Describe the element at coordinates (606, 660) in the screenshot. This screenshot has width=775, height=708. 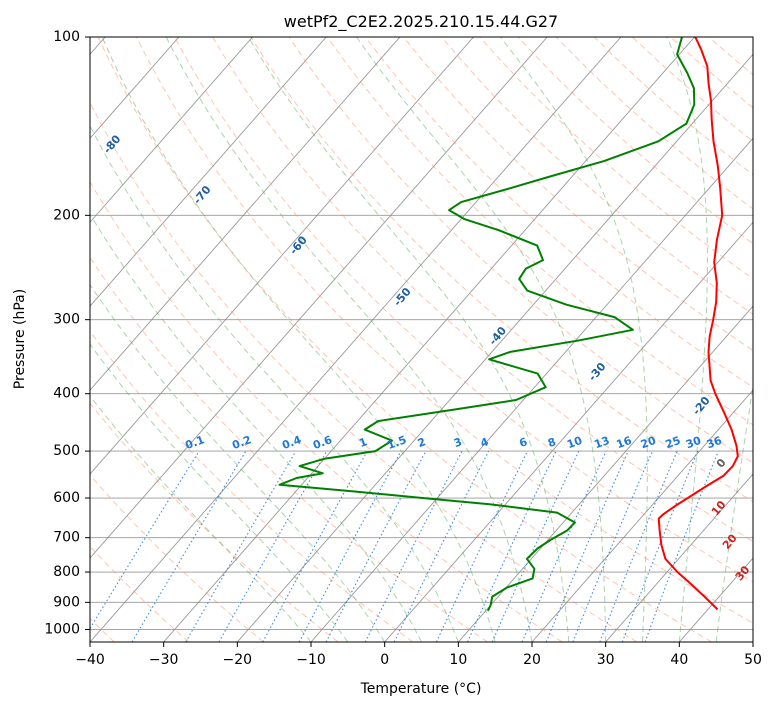
I see `x-tick-label: 30` at that location.